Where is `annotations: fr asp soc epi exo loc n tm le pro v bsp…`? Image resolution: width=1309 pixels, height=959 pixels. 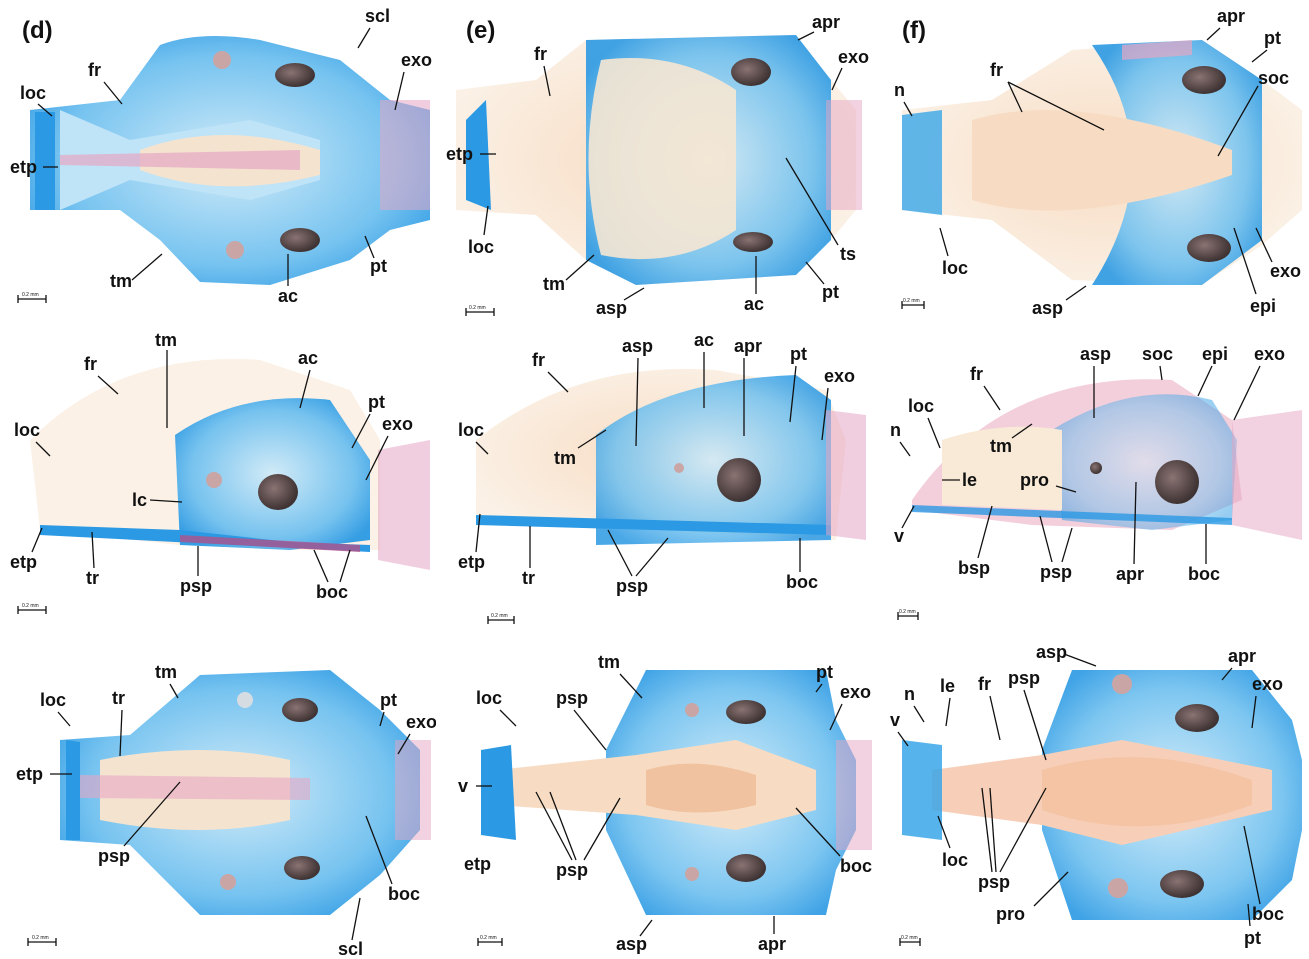
annotations: fr asp soc epi exo loc n tm le pro v bsp… is located at coordinates (1087, 464).